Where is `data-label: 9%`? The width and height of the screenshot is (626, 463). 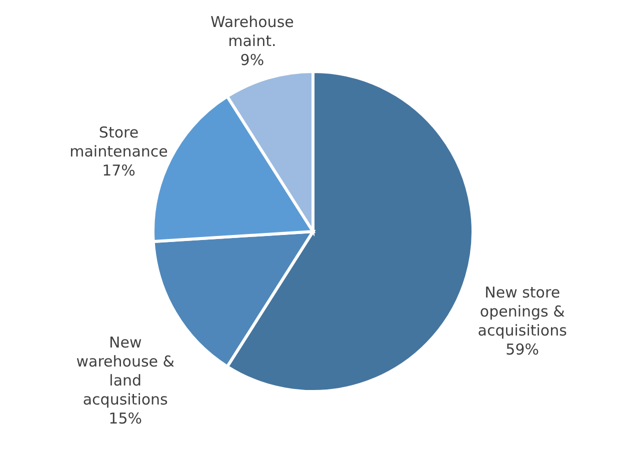 data-label: 9% is located at coordinates (252, 60).